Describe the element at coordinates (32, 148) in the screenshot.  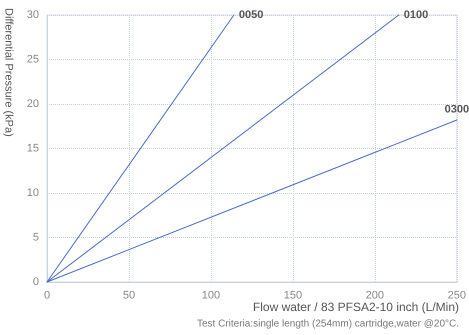
I see `y-tick-label: 15` at that location.